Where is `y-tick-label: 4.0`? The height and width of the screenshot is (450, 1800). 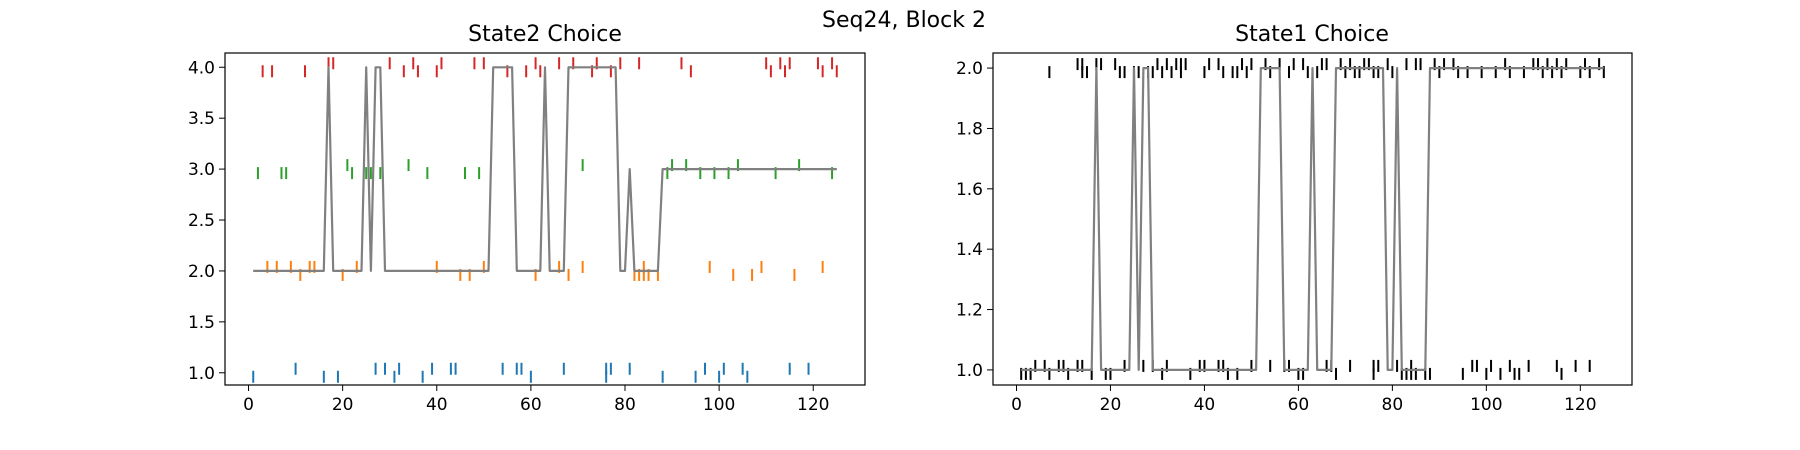 y-tick-label: 4.0 is located at coordinates (201, 68).